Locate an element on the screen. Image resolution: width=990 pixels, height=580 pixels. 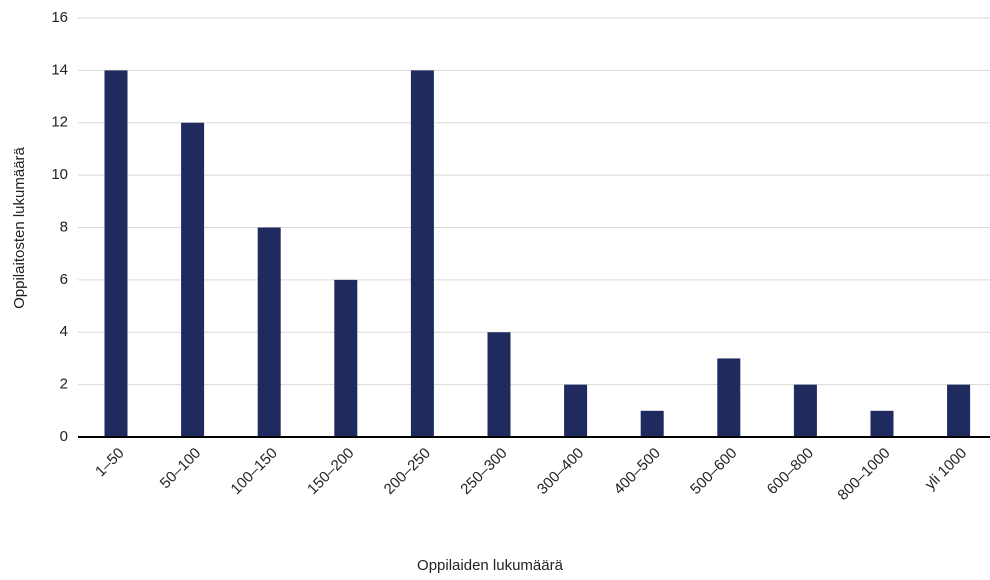
x-tick-label: 400–500 is located at coordinates (637, 471).